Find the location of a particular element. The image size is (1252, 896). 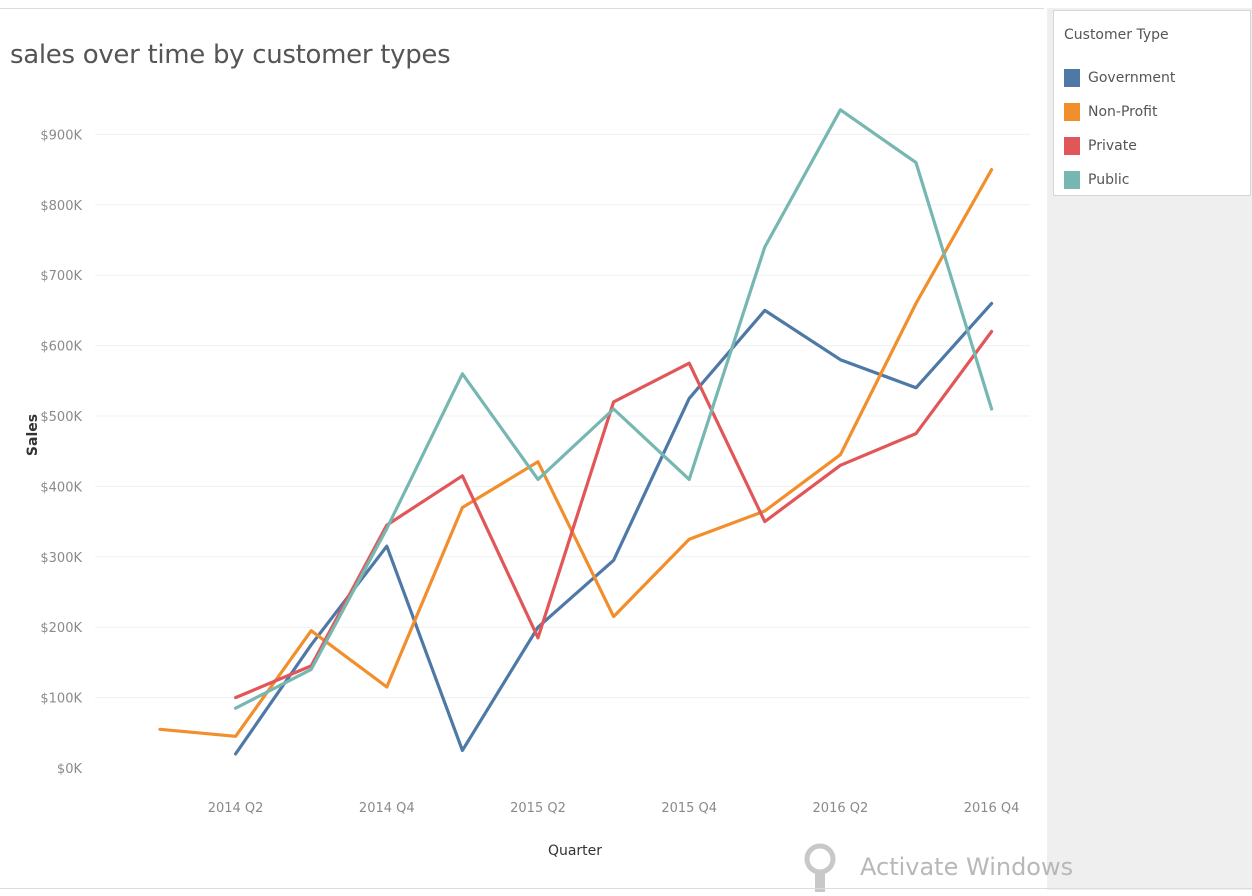

chart-title: sales over time by customer types is located at coordinates (230, 55).